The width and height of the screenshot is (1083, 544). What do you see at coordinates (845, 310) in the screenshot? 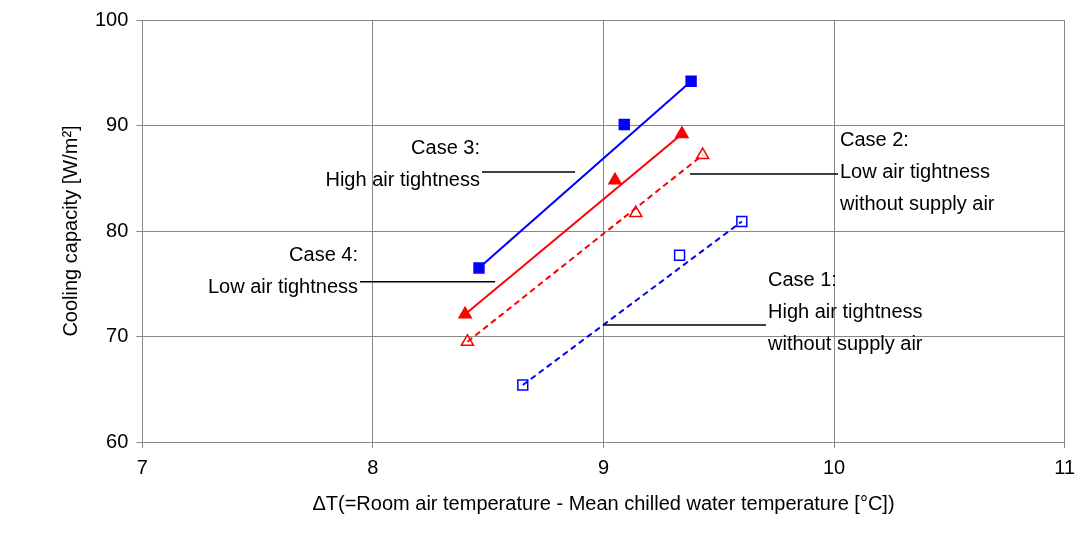
I see `annotation: Case 1: High air tightness without supply air` at bounding box center [845, 310].